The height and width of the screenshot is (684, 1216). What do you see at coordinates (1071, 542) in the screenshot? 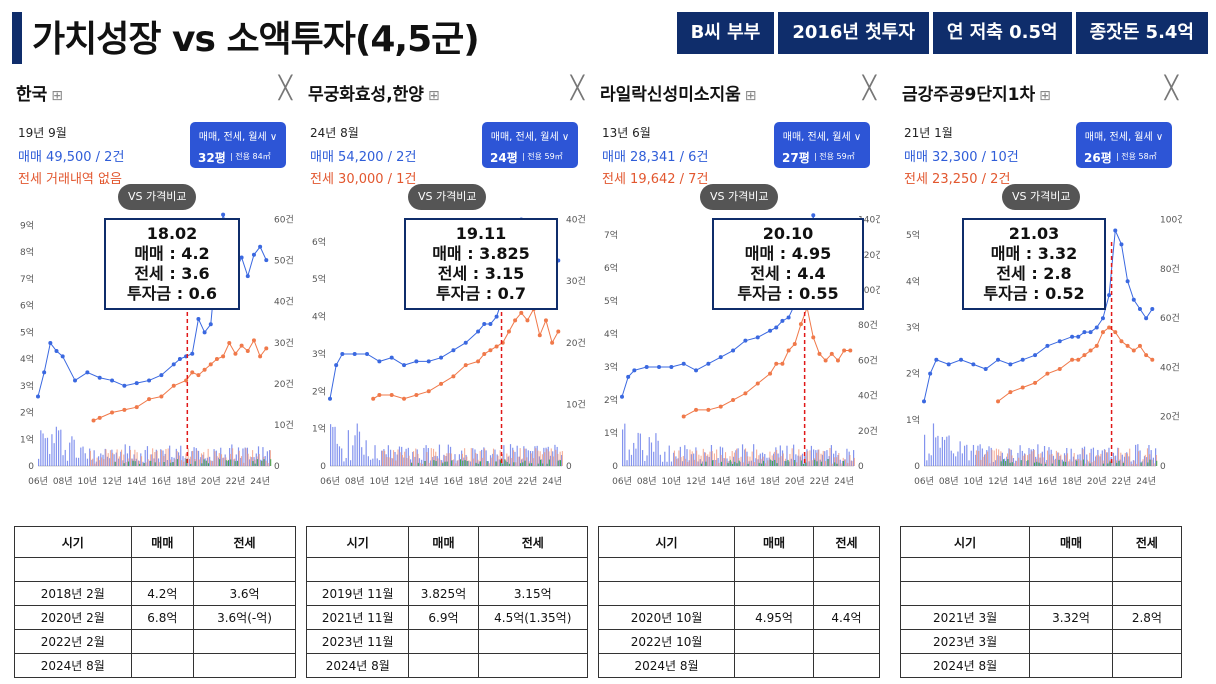
I see `table-header-cell: 매매` at bounding box center [1071, 542].